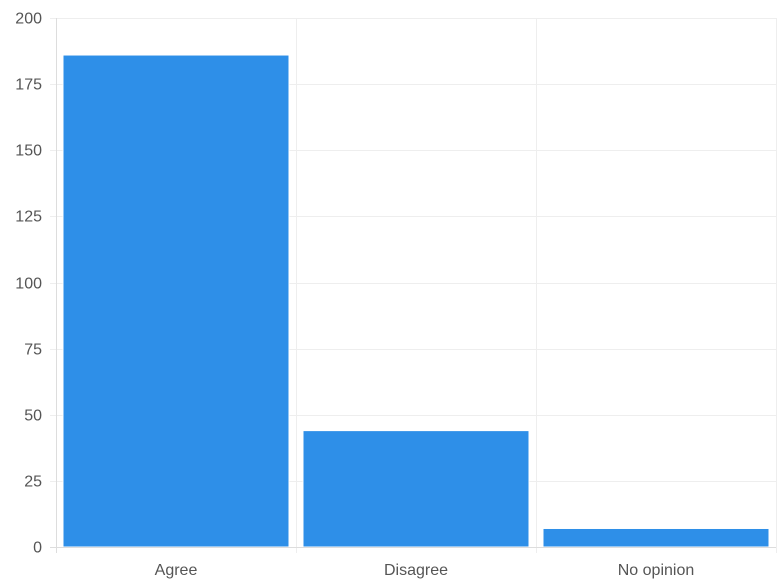 The width and height of the screenshot is (777, 581). What do you see at coordinates (28, 19) in the screenshot?
I see `y-tick-label: 200` at bounding box center [28, 19].